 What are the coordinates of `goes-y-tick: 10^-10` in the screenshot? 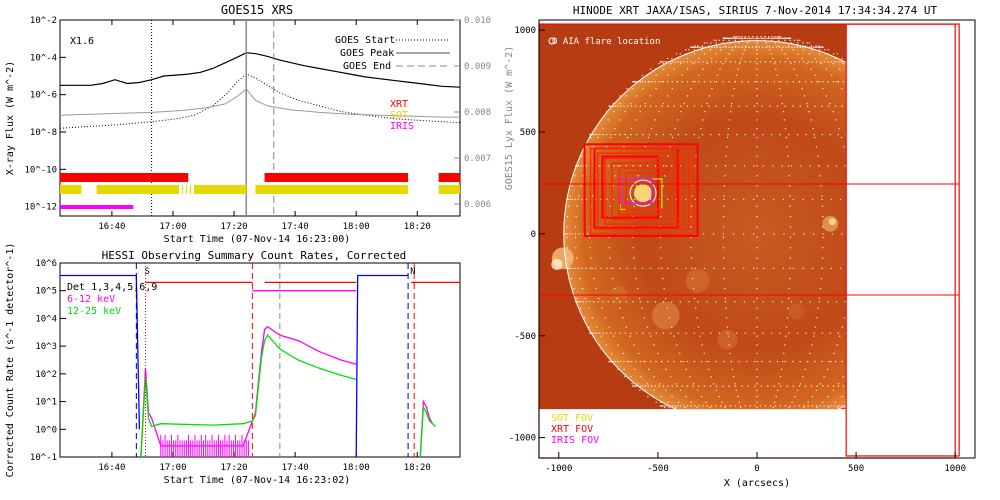 It's located at (40, 170).